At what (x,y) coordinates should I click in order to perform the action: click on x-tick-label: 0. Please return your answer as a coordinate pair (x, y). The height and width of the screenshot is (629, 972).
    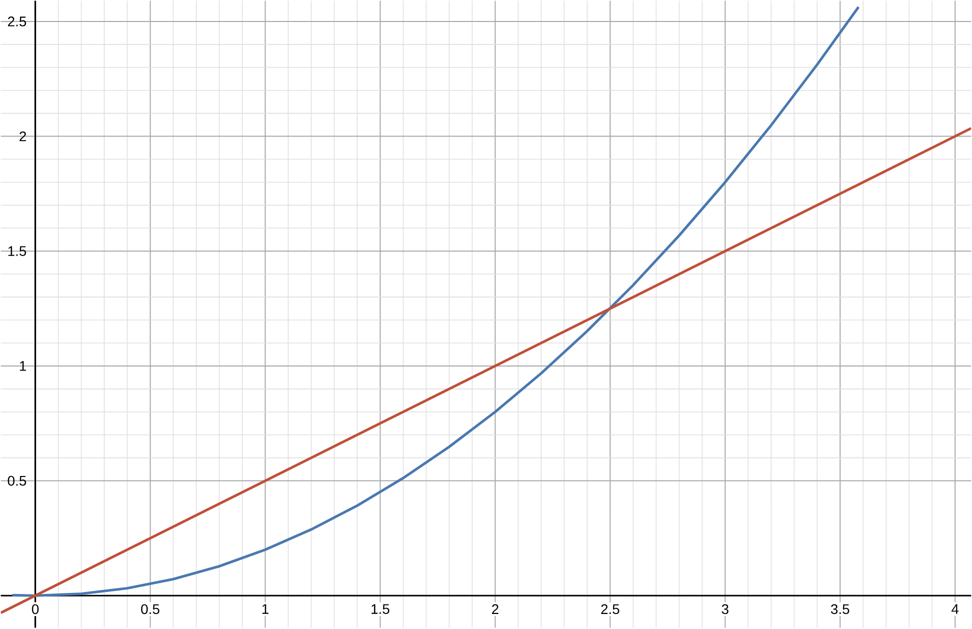
    Looking at the image, I should click on (35, 609).